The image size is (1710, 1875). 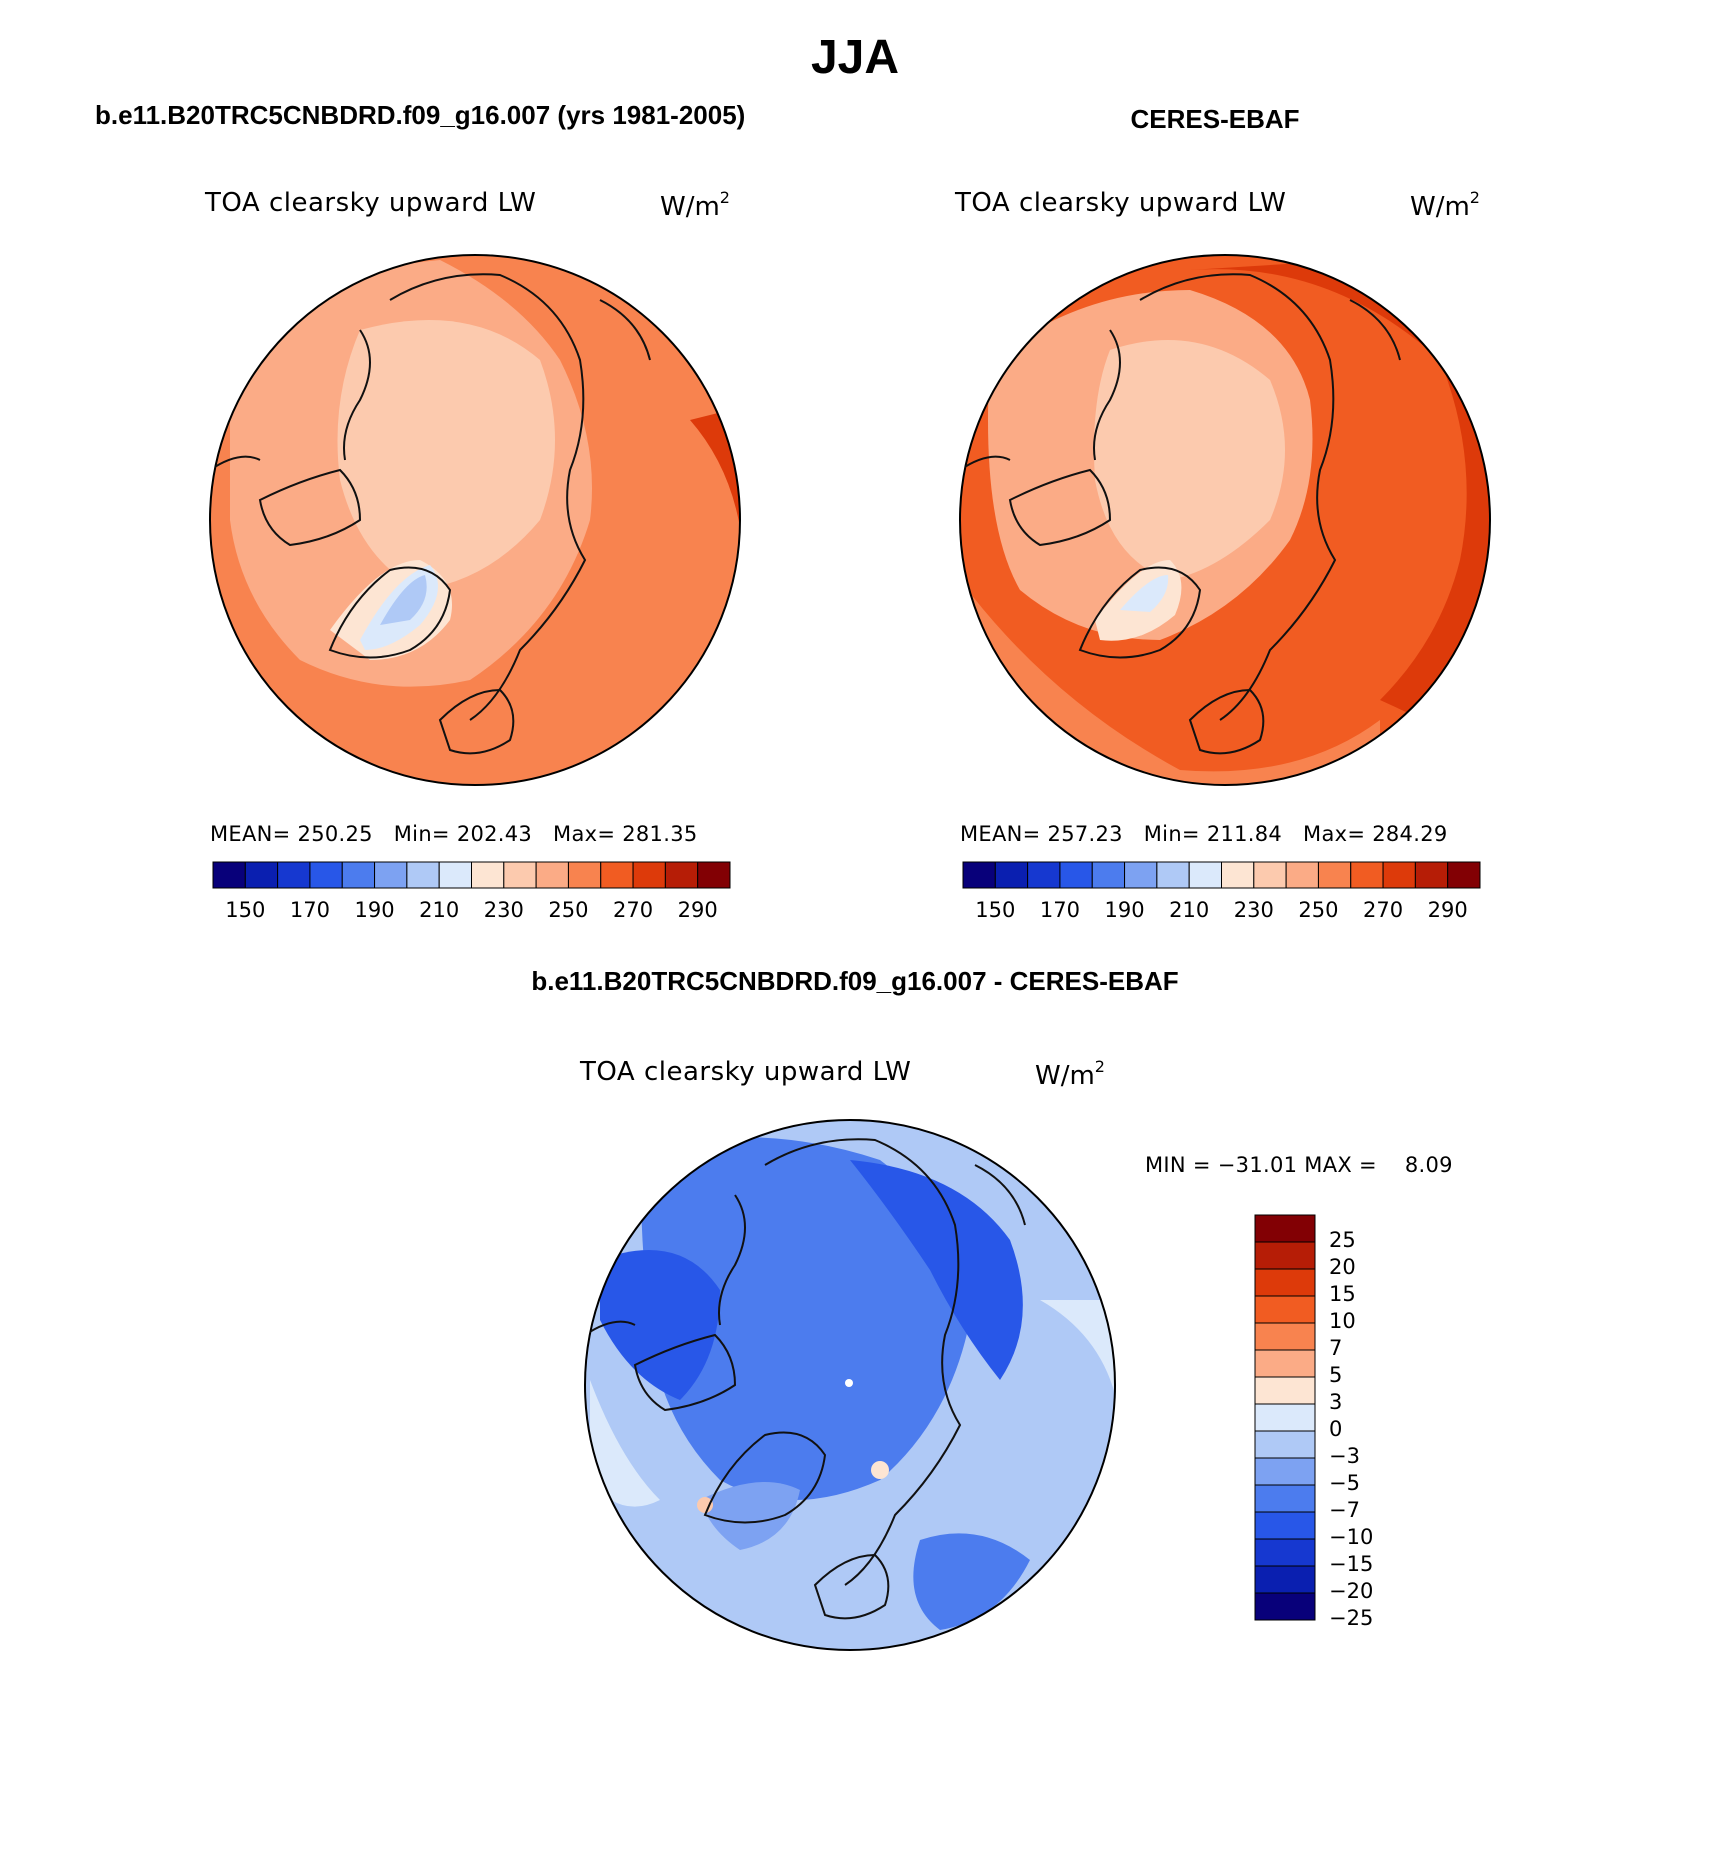 What do you see at coordinates (371, 203) in the screenshot?
I see `model-variable-label: TOA clearsky upward LW` at bounding box center [371, 203].